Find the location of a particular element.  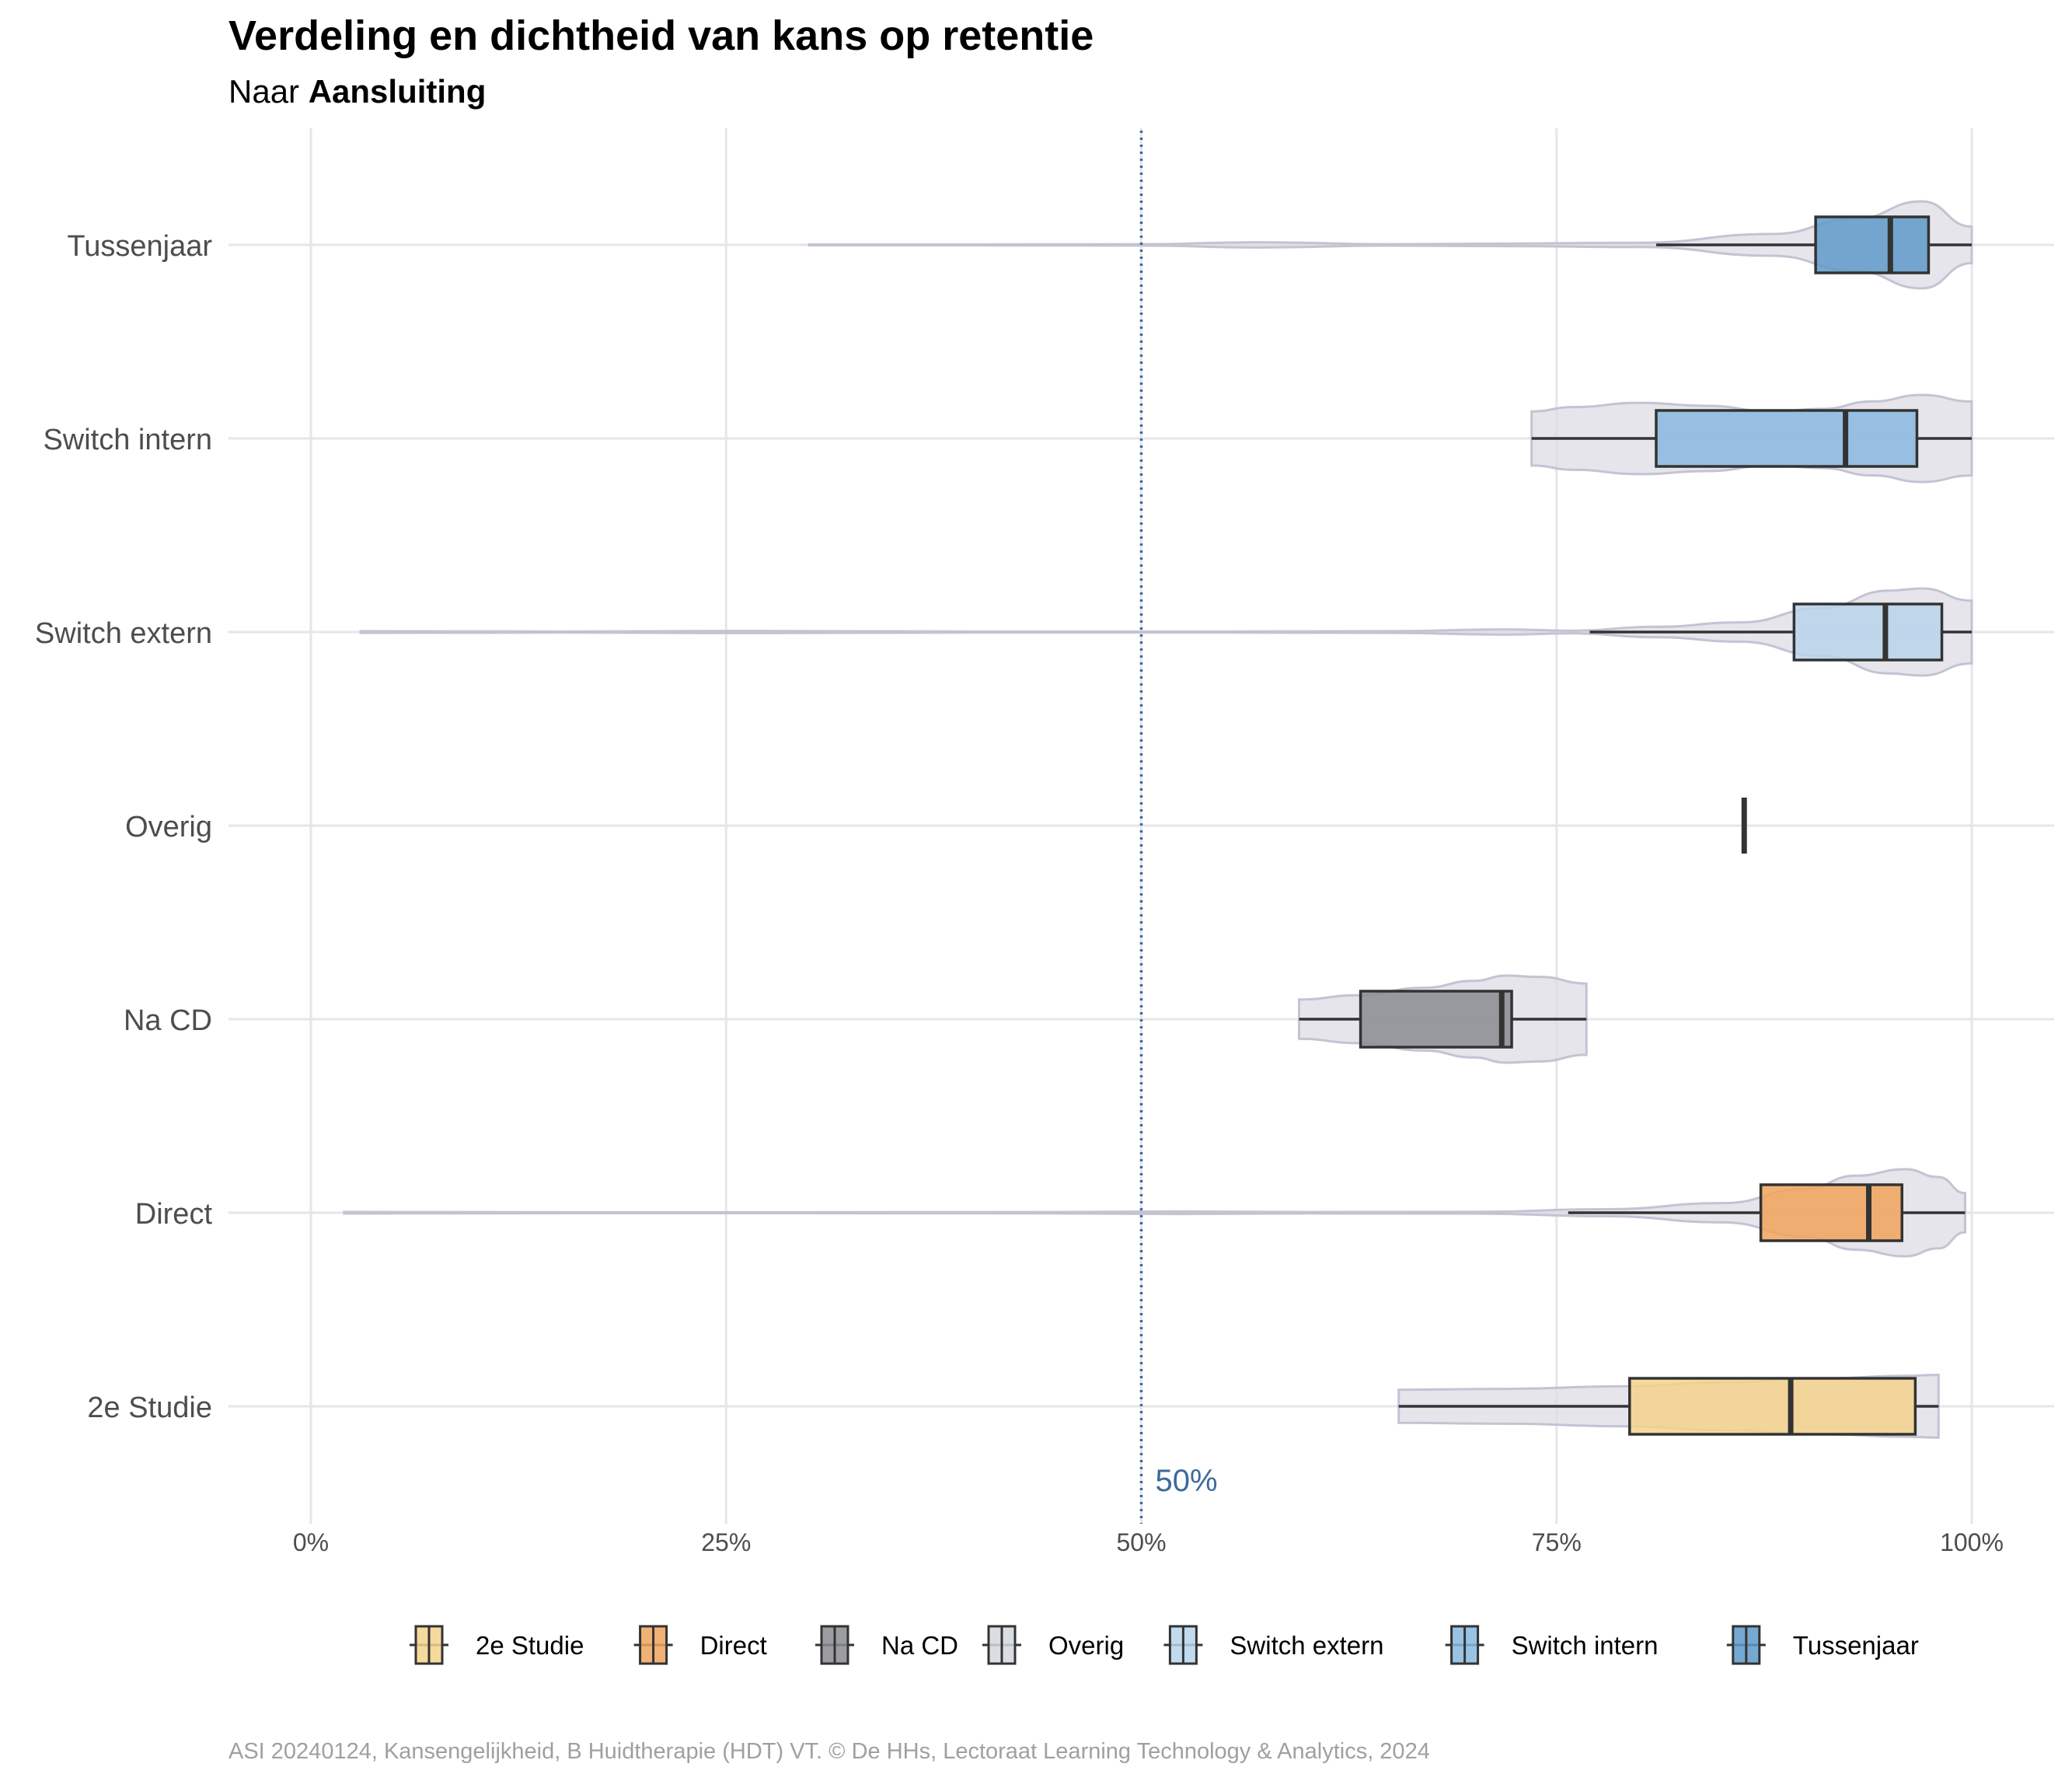

violin-tussenjaar is located at coordinates (1390, 245).